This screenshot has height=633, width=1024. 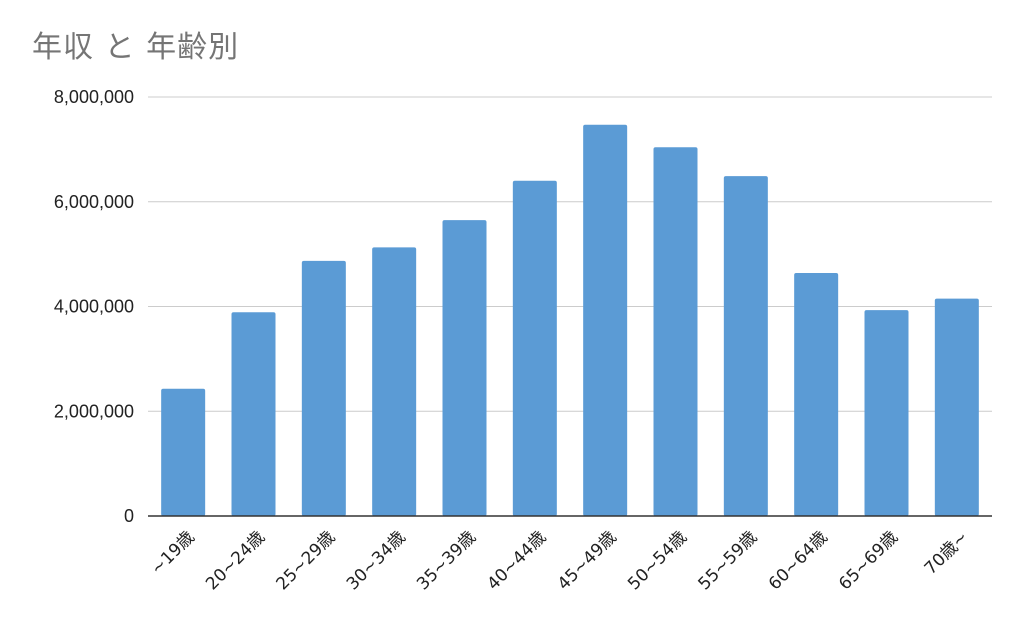 I want to click on x-tick-label: 35~39歳, so click(x=446, y=560).